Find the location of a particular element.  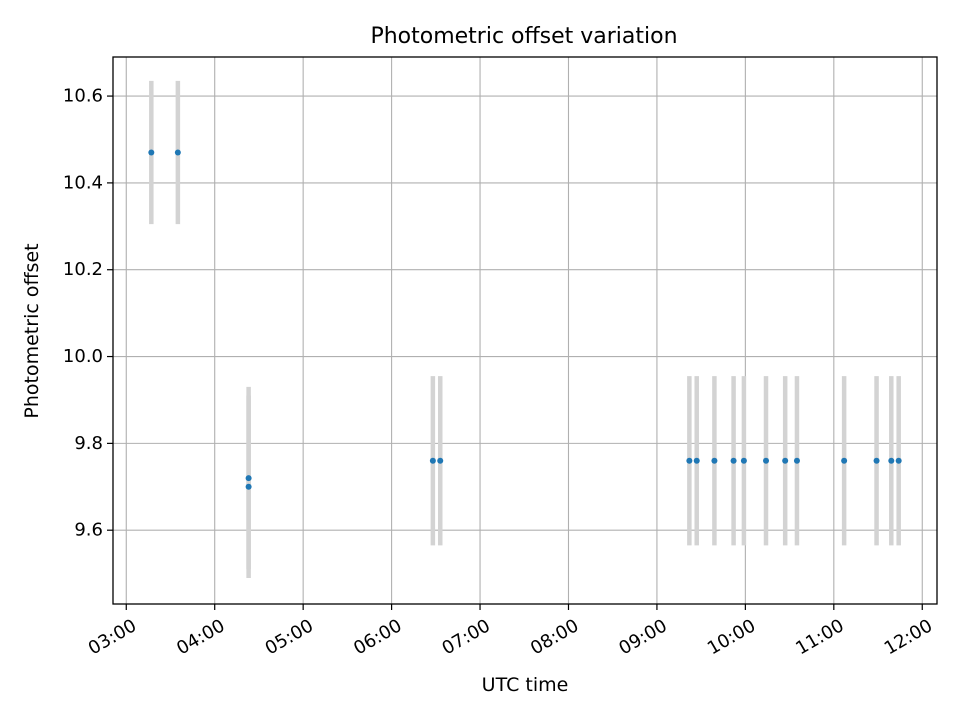

x-tick-label: 04:00 is located at coordinates (200, 637).